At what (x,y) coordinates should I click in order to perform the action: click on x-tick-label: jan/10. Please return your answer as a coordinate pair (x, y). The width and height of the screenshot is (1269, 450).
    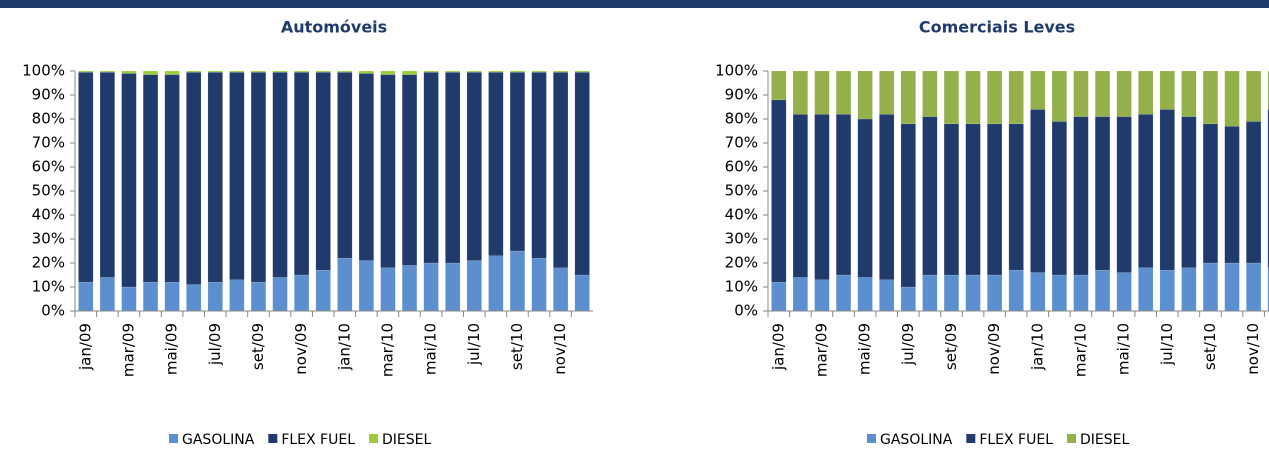
    Looking at the image, I should click on (344, 347).